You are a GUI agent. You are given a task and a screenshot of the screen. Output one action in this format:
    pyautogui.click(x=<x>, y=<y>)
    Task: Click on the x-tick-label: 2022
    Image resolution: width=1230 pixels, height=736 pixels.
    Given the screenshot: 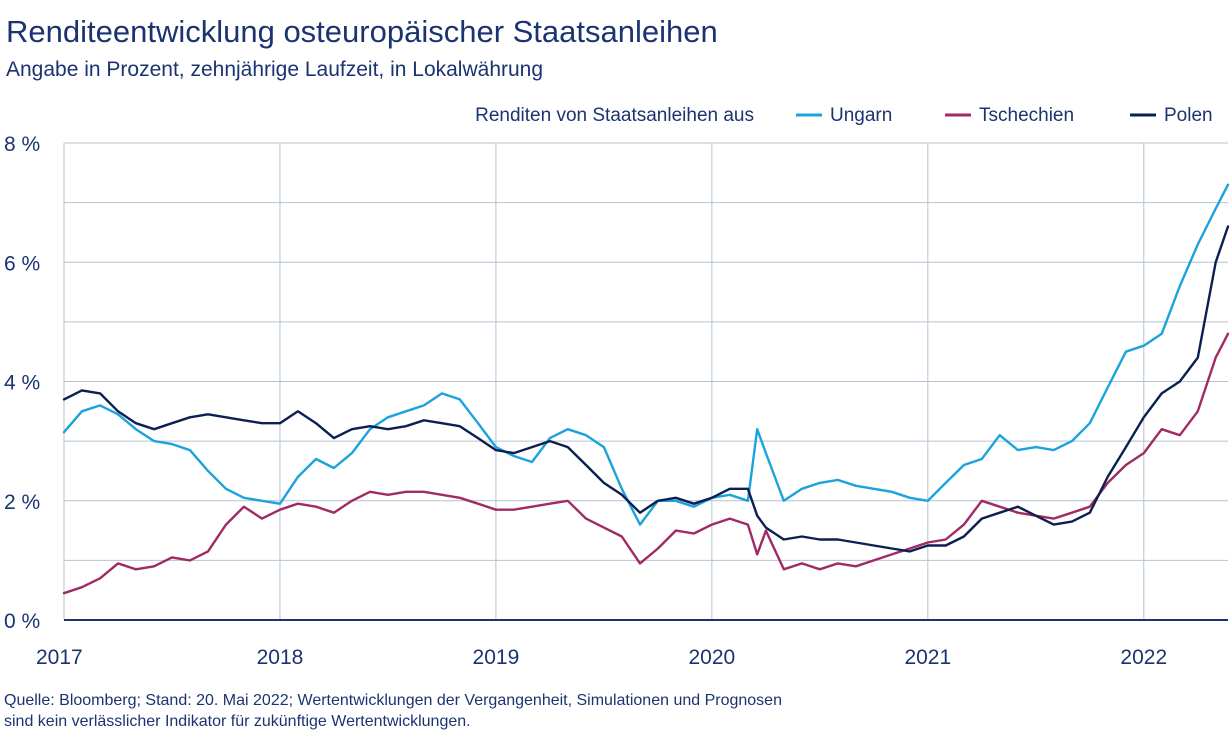 What is the action you would take?
    pyautogui.click(x=1143, y=657)
    